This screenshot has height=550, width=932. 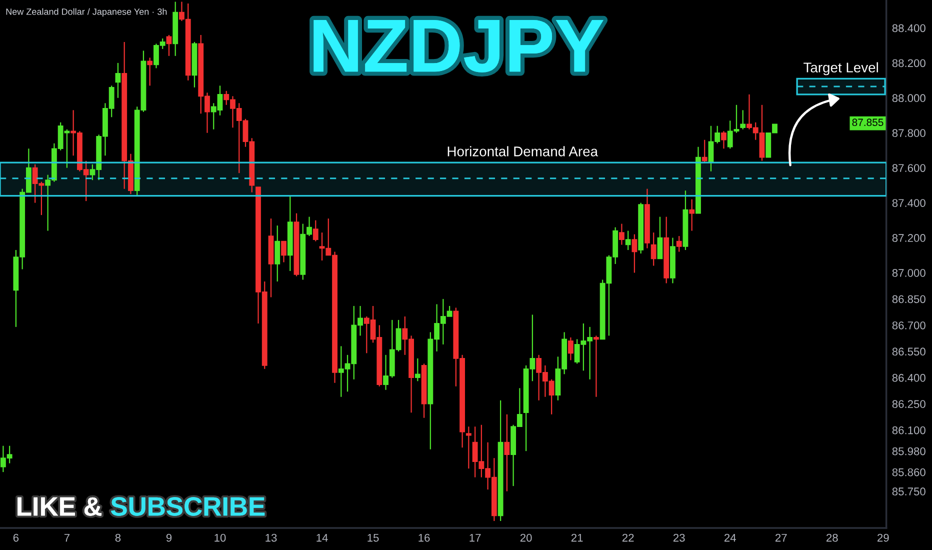 What do you see at coordinates (271, 538) in the screenshot?
I see `x-tick-label: 13` at bounding box center [271, 538].